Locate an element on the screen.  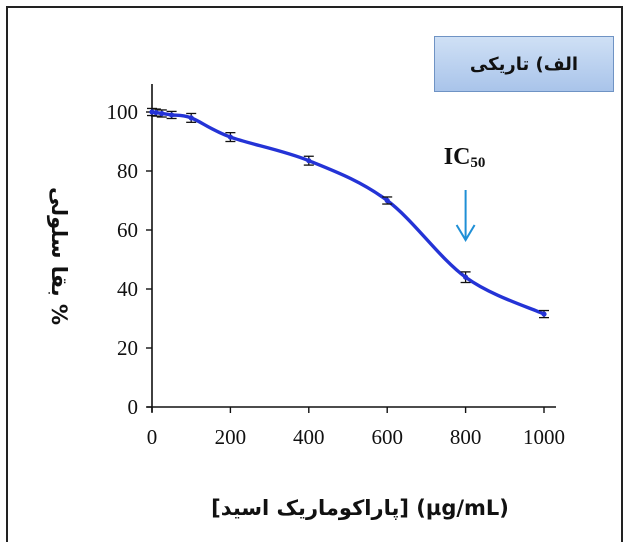
x-tick-label: 600 is located at coordinates (387, 437).